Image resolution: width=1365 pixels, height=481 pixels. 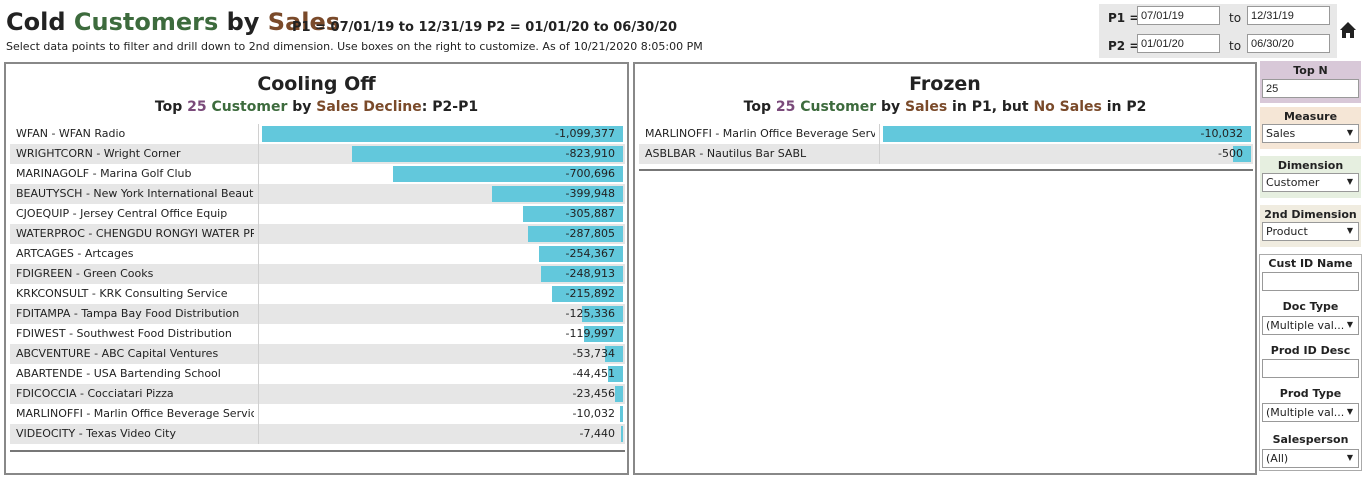 What do you see at coordinates (317, 254) in the screenshot?
I see `cooling-off-row: ARTCAGES - Artcages -254,367` at bounding box center [317, 254].